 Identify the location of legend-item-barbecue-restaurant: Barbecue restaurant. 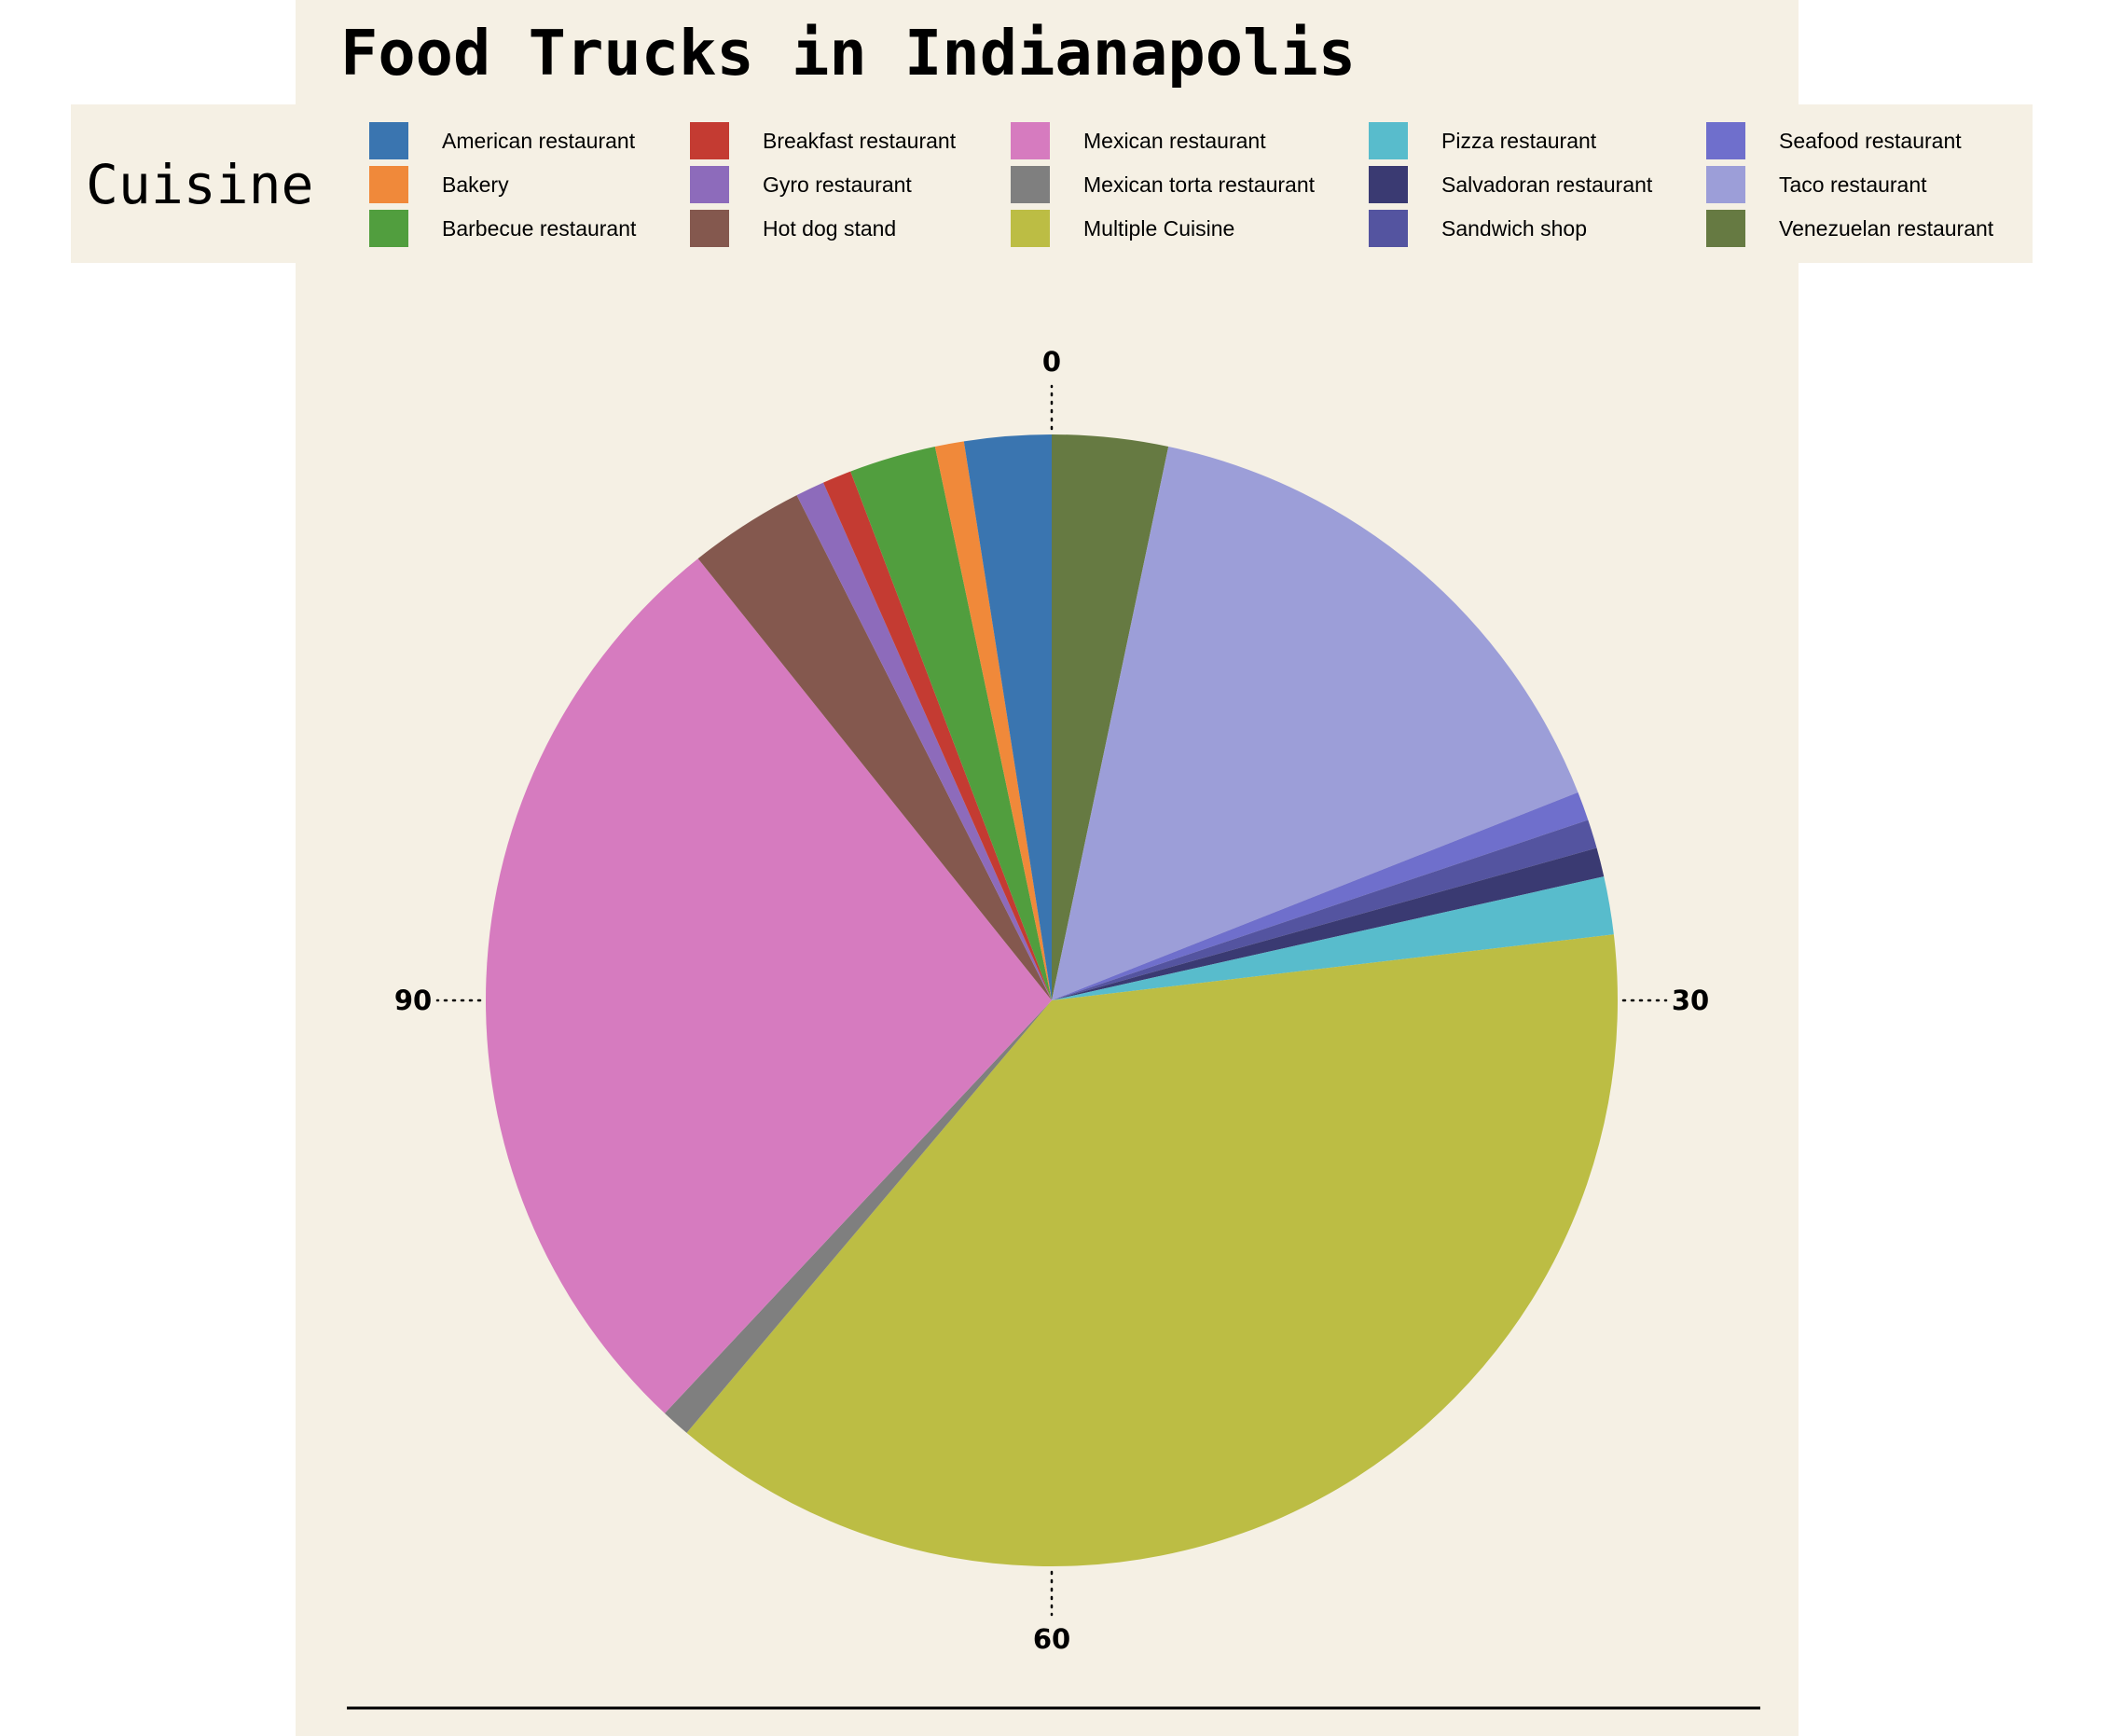
(503, 228).